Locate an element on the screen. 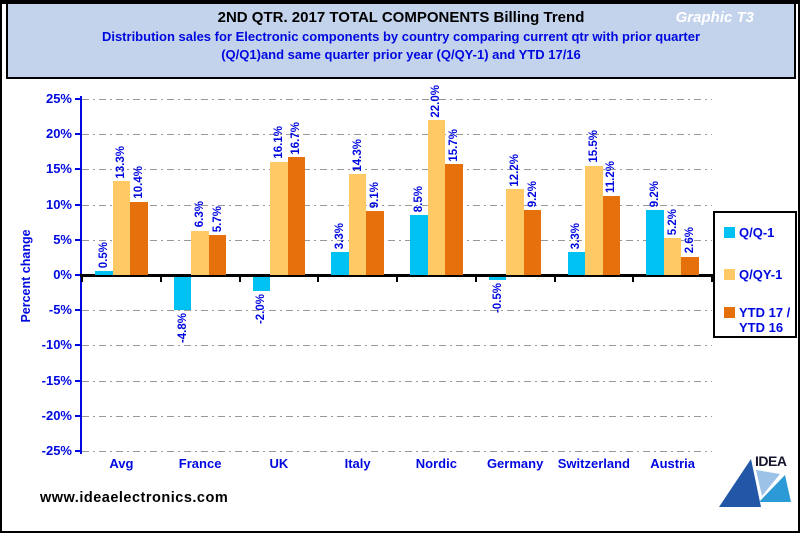  bar-Q/Q-1-France is located at coordinates (182, 293).